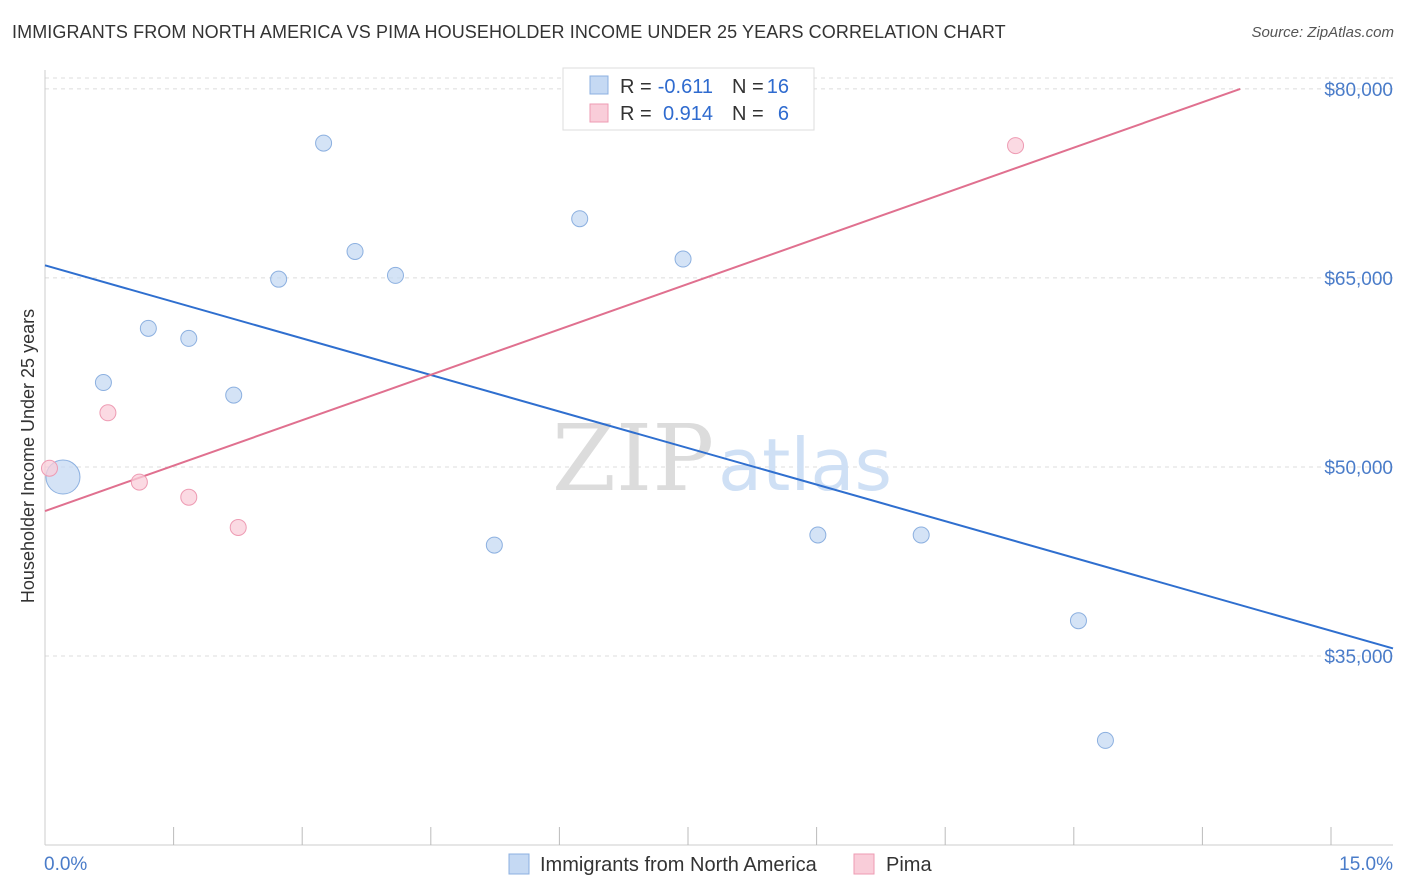 The image size is (1406, 892). What do you see at coordinates (636, 87) in the screenshot?
I see `legend-r-label-blue: R =` at bounding box center [636, 87].